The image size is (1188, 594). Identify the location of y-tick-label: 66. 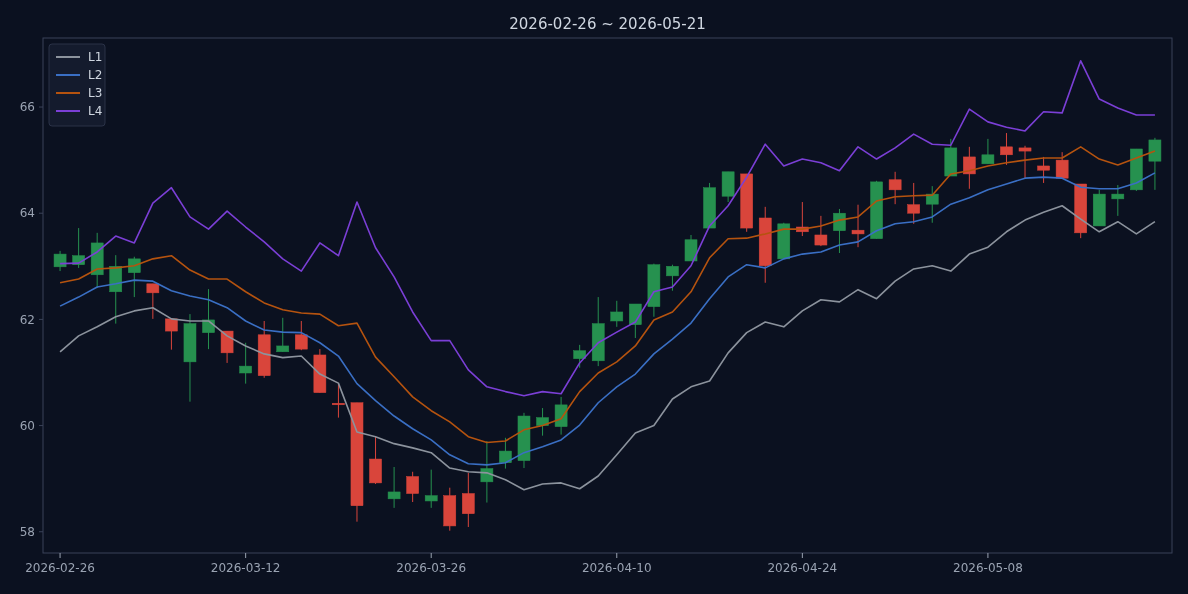
(27, 107).